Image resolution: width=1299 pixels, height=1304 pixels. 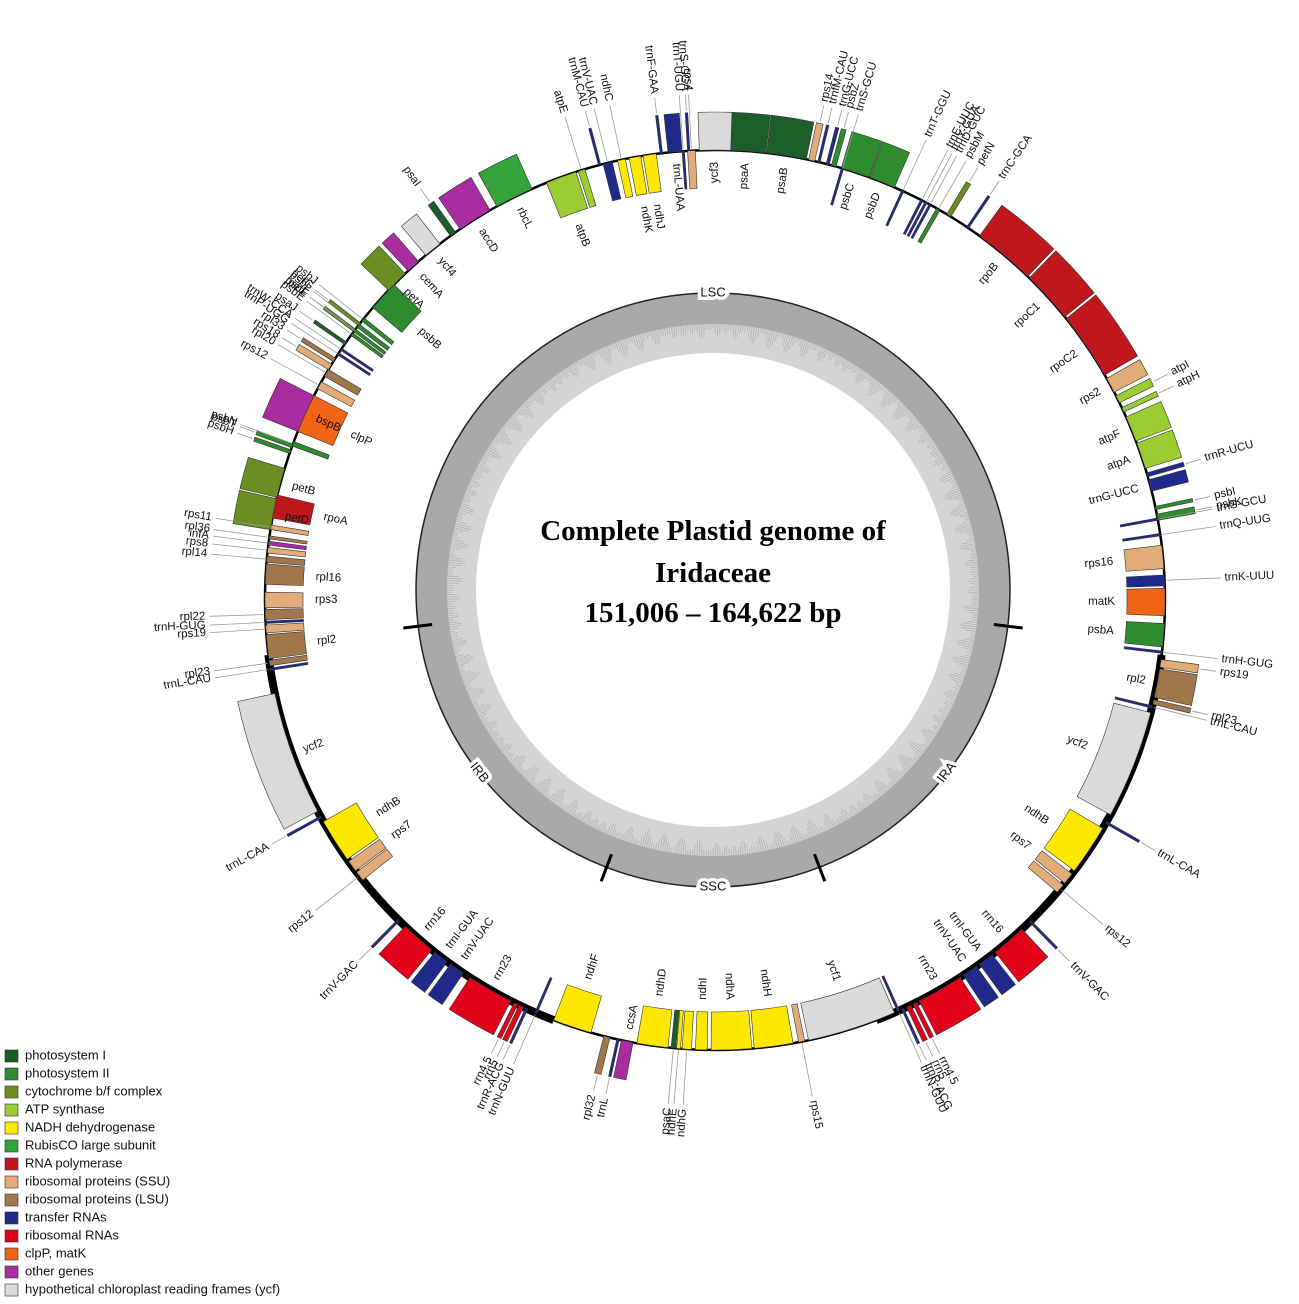 What do you see at coordinates (1100, 630) in the screenshot?
I see `gene-label: psbA` at bounding box center [1100, 630].